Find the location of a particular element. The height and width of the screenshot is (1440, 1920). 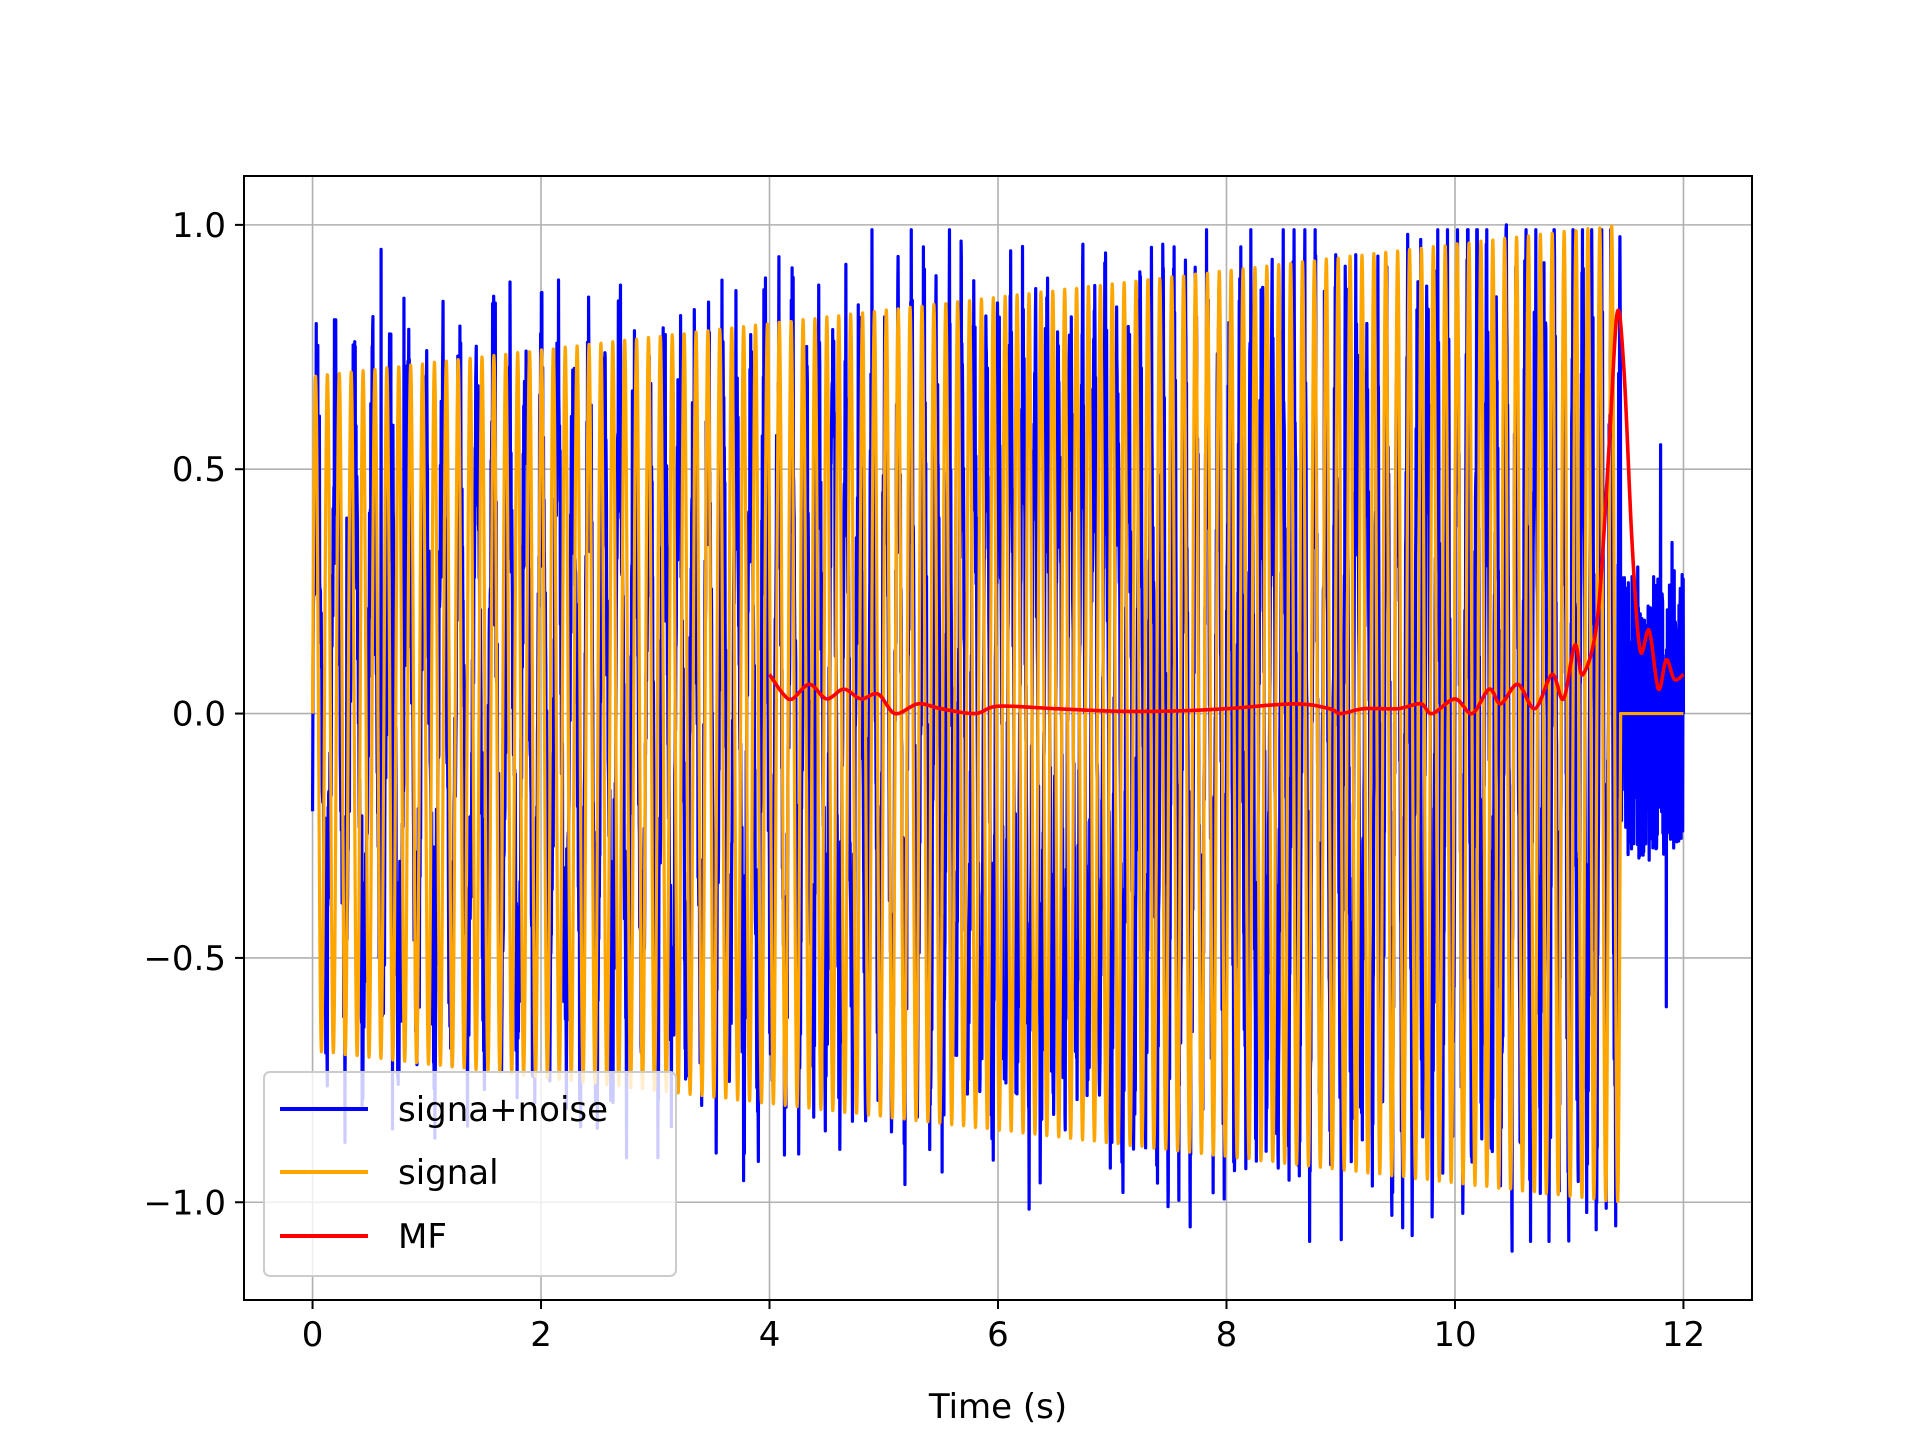

y-tick-label: 0.5 is located at coordinates (199, 470).